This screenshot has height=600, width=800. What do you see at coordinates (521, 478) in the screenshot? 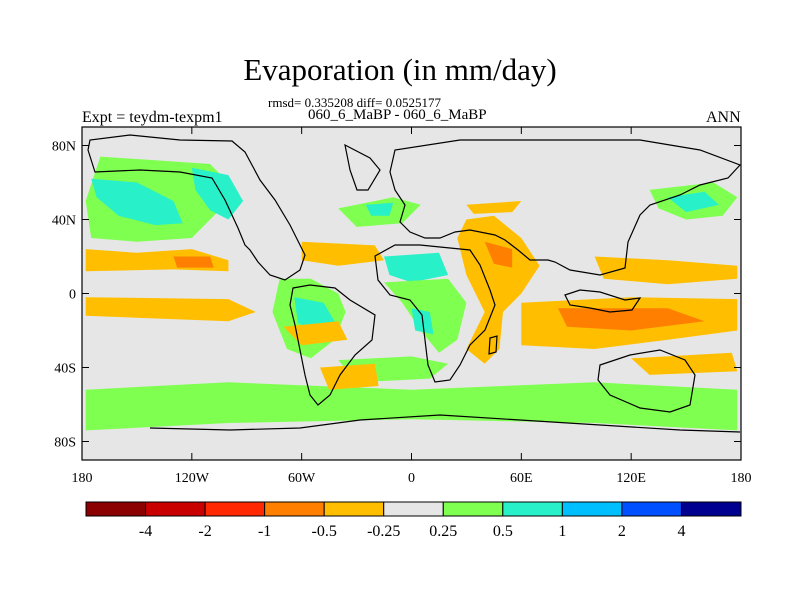
I see `x-tick-label: 60E` at bounding box center [521, 478].